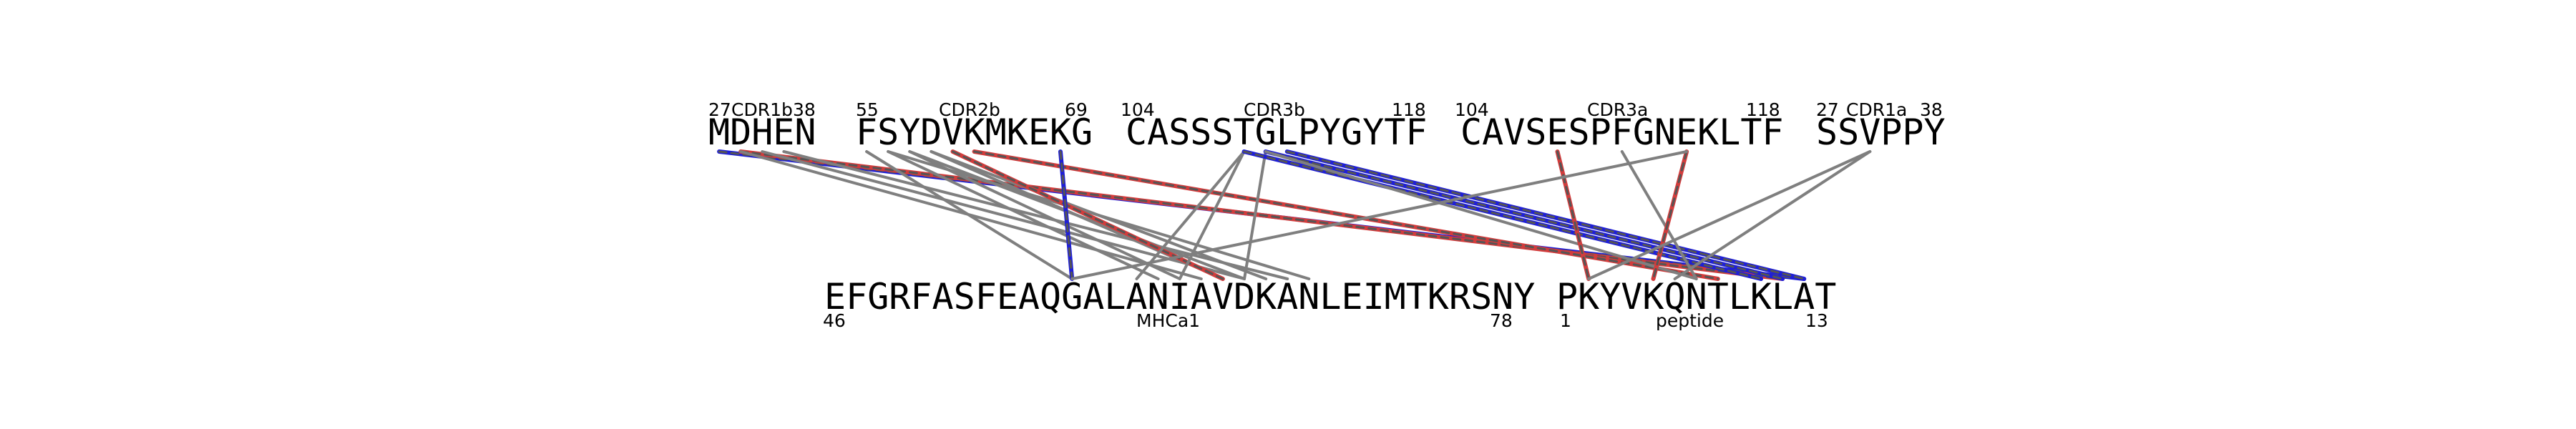 The height and width of the screenshot is (429, 2576). What do you see at coordinates (1472, 109) in the screenshot?
I see `start-cdr3a: 104` at bounding box center [1472, 109].